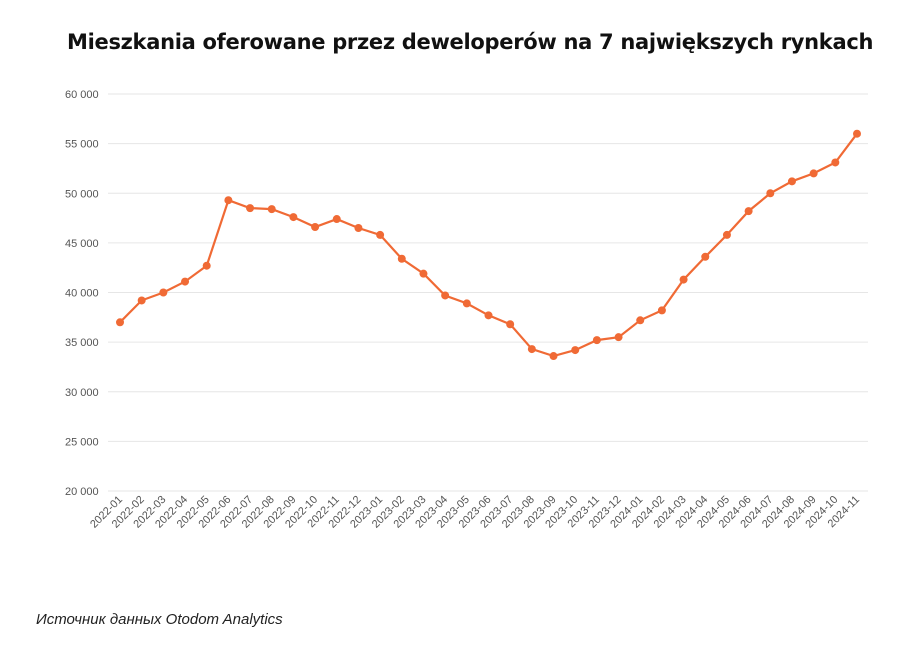 Image resolution: width=898 pixels, height=649 pixels. I want to click on y-tick-label: 50 000, so click(82, 194).